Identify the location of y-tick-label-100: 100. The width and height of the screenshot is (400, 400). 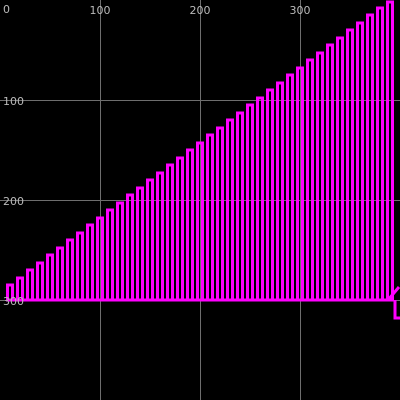
(13, 101).